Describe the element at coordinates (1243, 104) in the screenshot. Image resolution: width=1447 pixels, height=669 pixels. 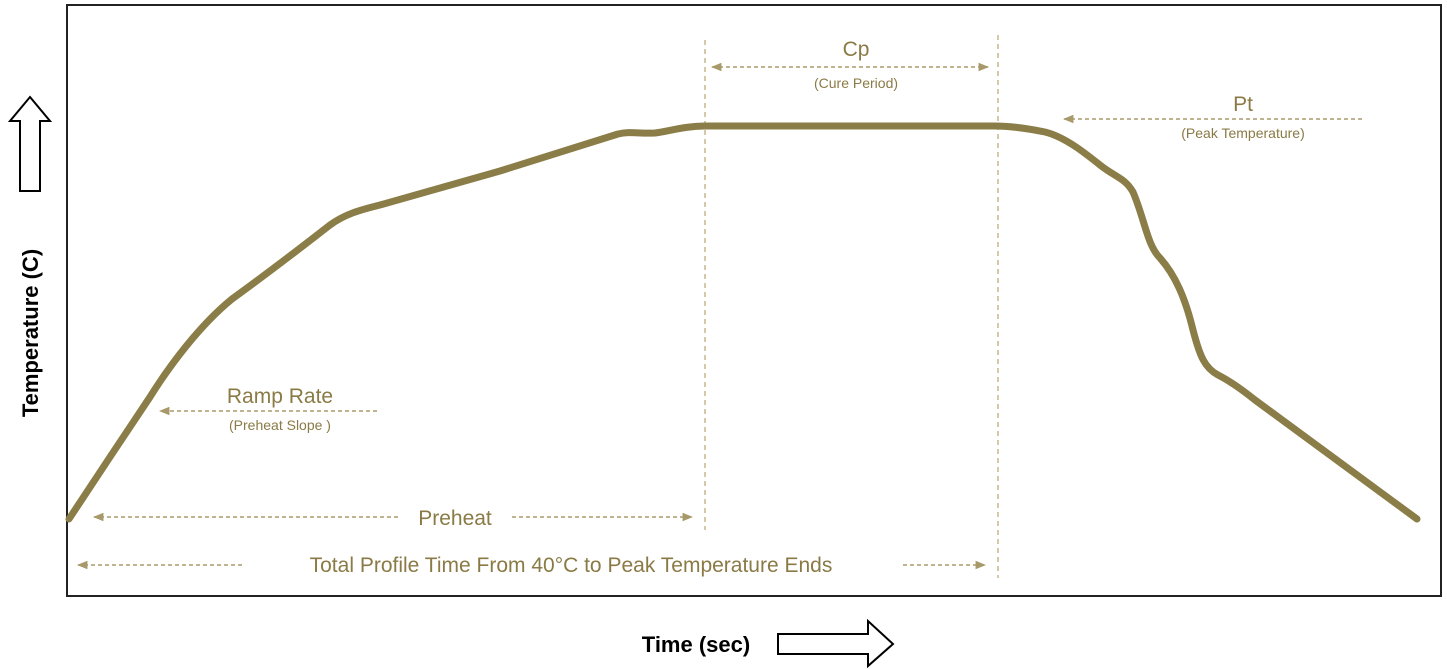
I see `peak-temp-title: Pt` at that location.